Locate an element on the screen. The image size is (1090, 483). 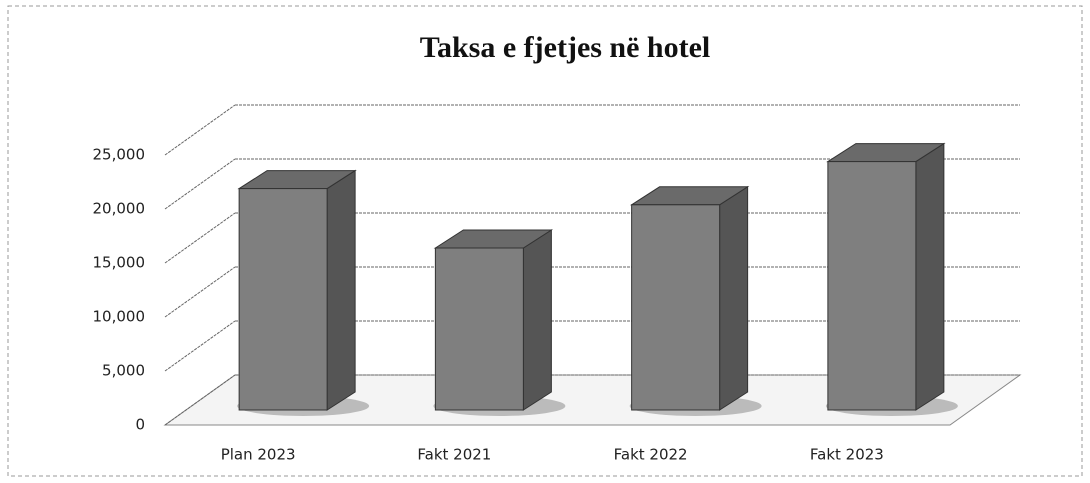
y-tick-label: 25,000 is located at coordinates (119, 155).